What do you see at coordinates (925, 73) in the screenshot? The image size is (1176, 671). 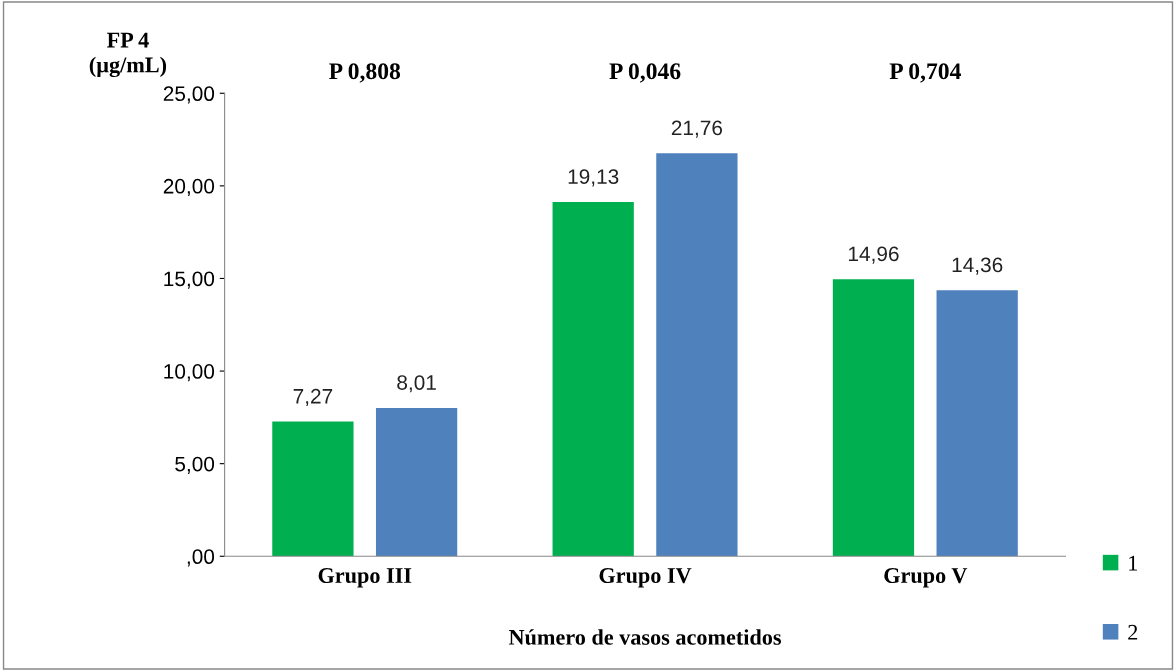 I see `text: P 0,704` at bounding box center [925, 73].